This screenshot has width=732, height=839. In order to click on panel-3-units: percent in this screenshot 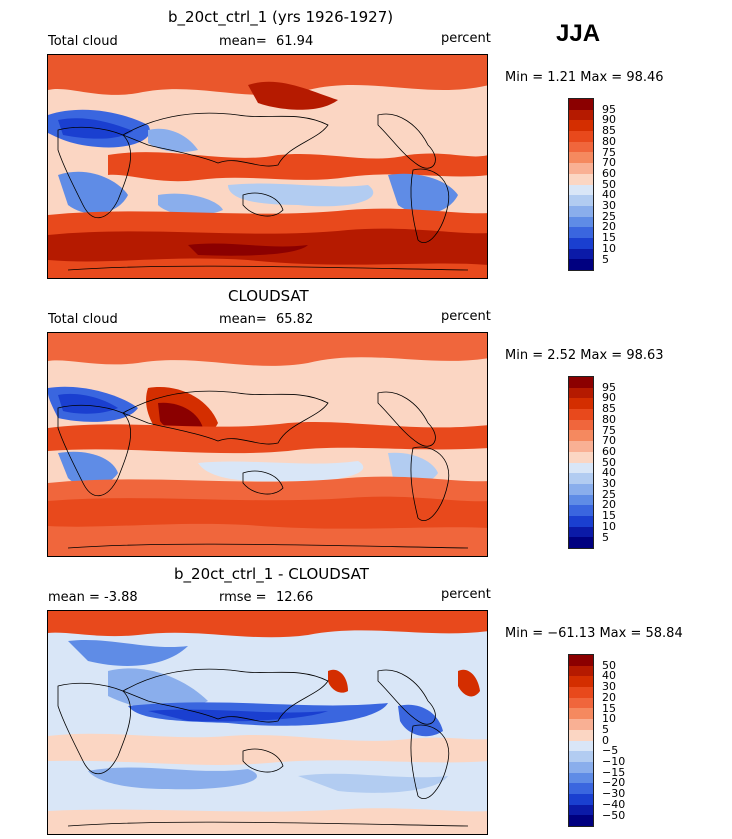, I will do `click(466, 594)`.